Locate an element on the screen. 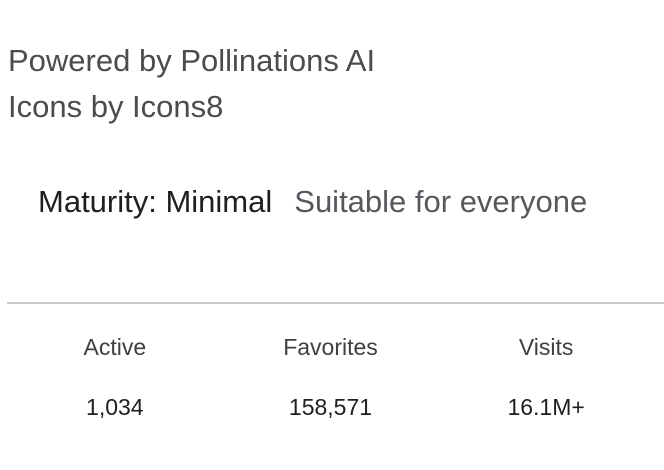  icons-by-text: Icons by Icons8 is located at coordinates (116, 106).